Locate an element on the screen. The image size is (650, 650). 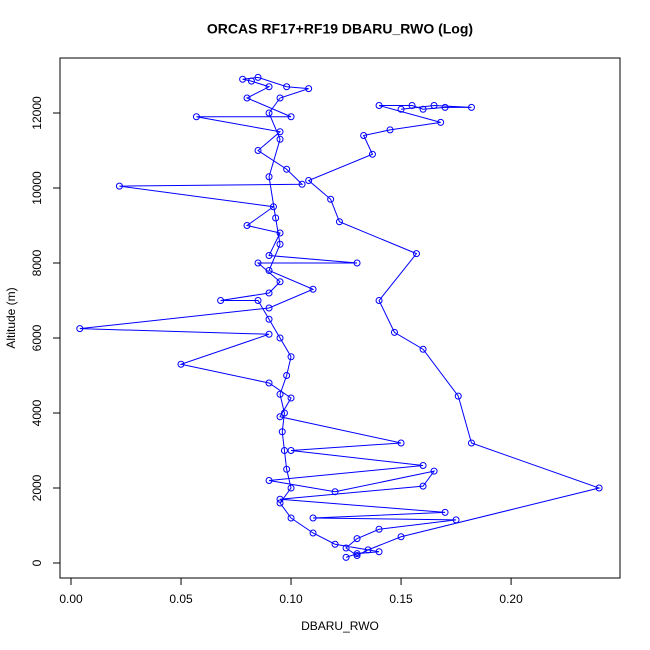
chart-title: ORCAS RF17+RF19 DBARU_RWO (Log) is located at coordinates (340, 29).